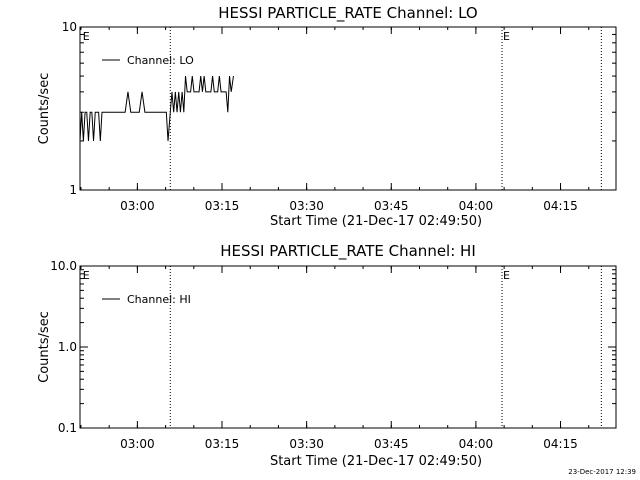 This screenshot has width=640, height=480. What do you see at coordinates (348, 251) in the screenshot?
I see `chart-title: HESSI PARTICLE_RATE Channel: HI` at bounding box center [348, 251].